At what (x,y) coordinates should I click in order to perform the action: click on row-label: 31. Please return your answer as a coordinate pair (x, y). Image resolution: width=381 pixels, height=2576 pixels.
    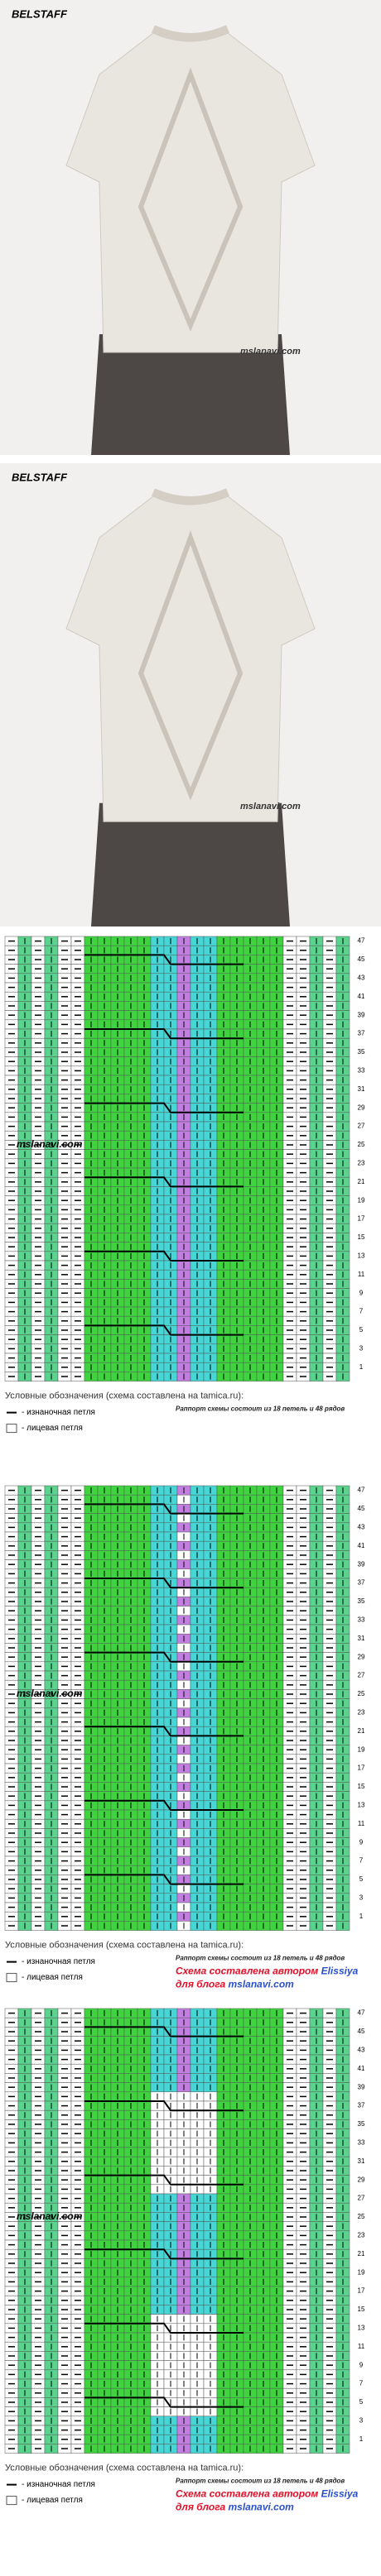
    Looking at the image, I should click on (361, 1089).